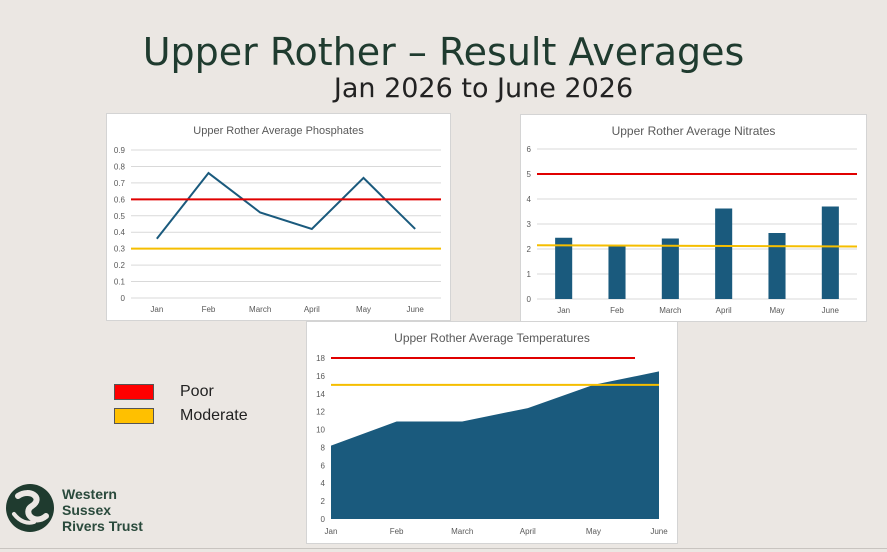 This screenshot has height=552, width=887. Describe the element at coordinates (120, 166) in the screenshot. I see `y-tick-label: 0.8` at that location.